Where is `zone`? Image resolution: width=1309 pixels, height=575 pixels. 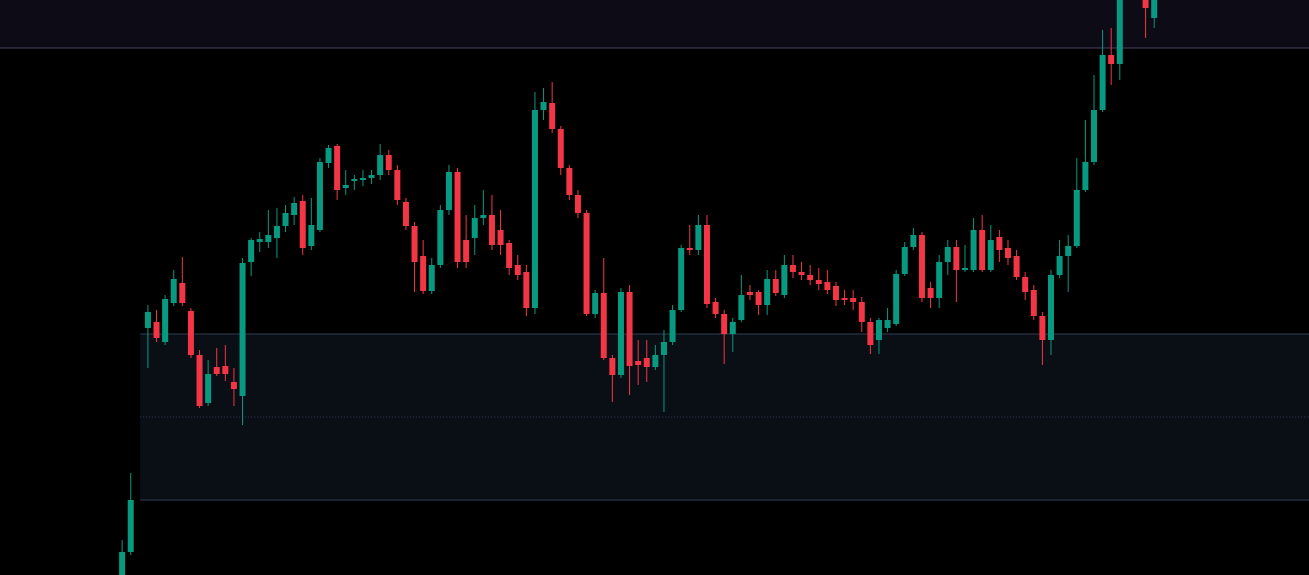 zone is located at coordinates (654, 24).